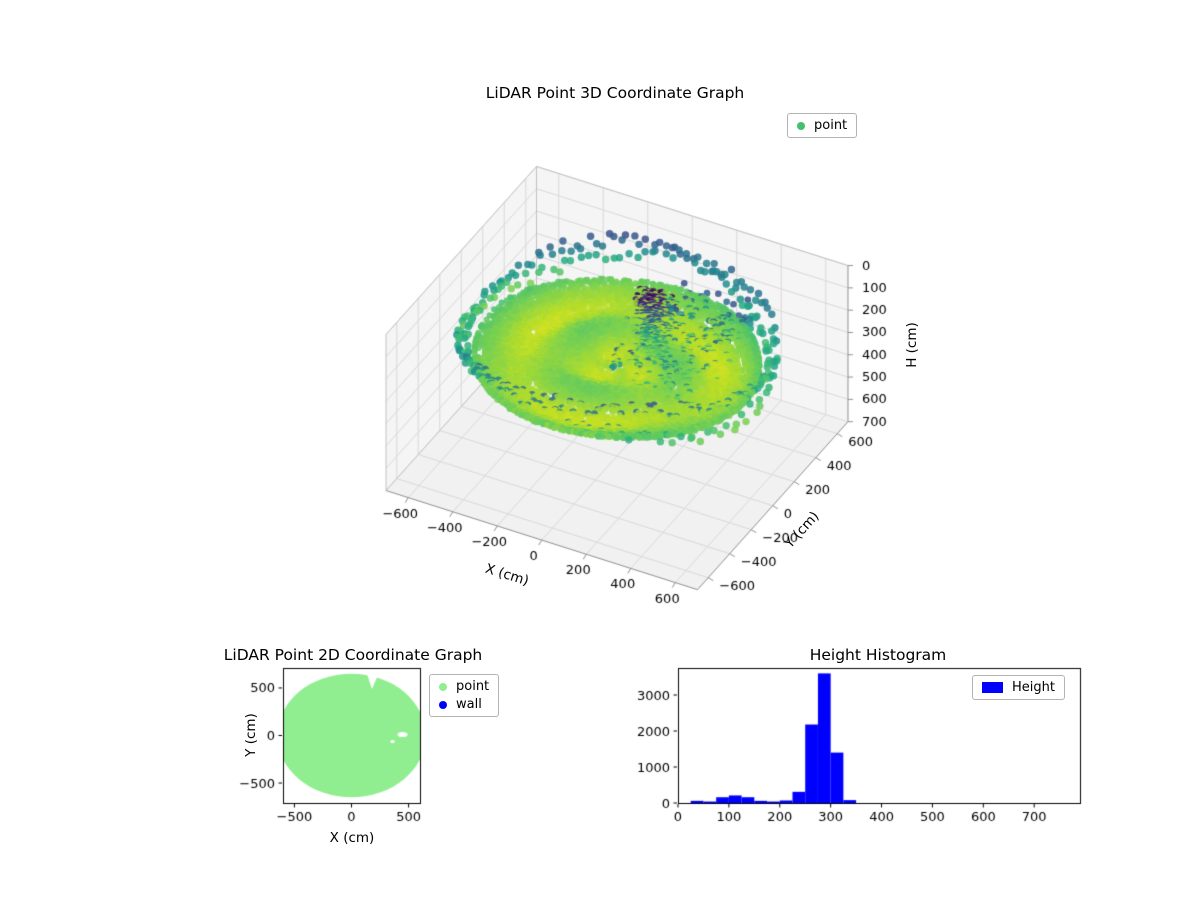  What do you see at coordinates (443, 704) in the screenshot?
I see `wall-marker-icon` at bounding box center [443, 704].